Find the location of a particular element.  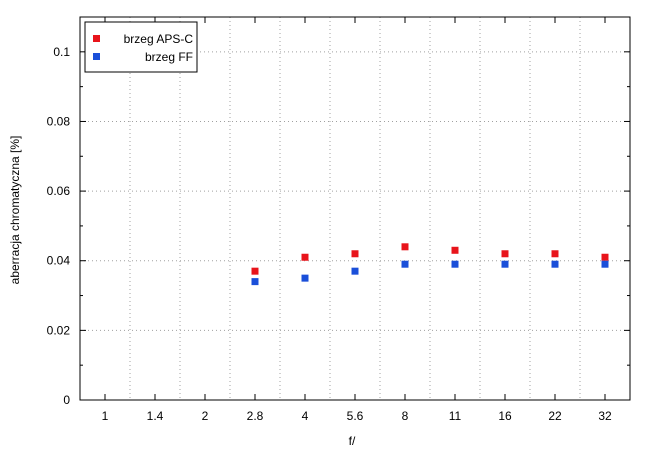

legend-box is located at coordinates (141, 47).